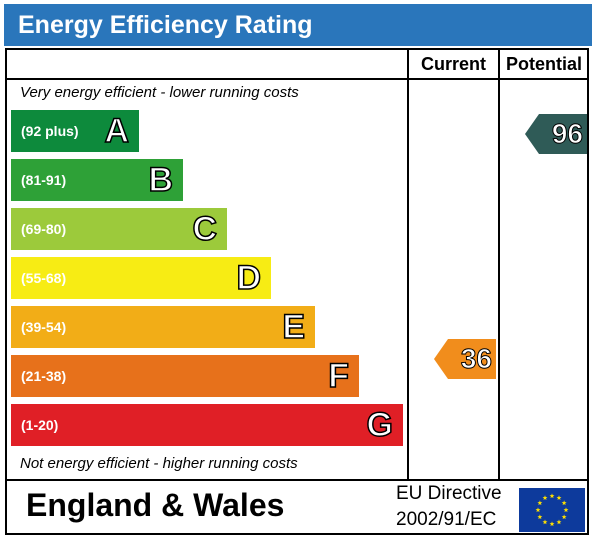 Image resolution: width=598 pixels, height=541 pixels. What do you see at coordinates (44, 229) in the screenshot?
I see `band-range-label: (69-80)` at bounding box center [44, 229].